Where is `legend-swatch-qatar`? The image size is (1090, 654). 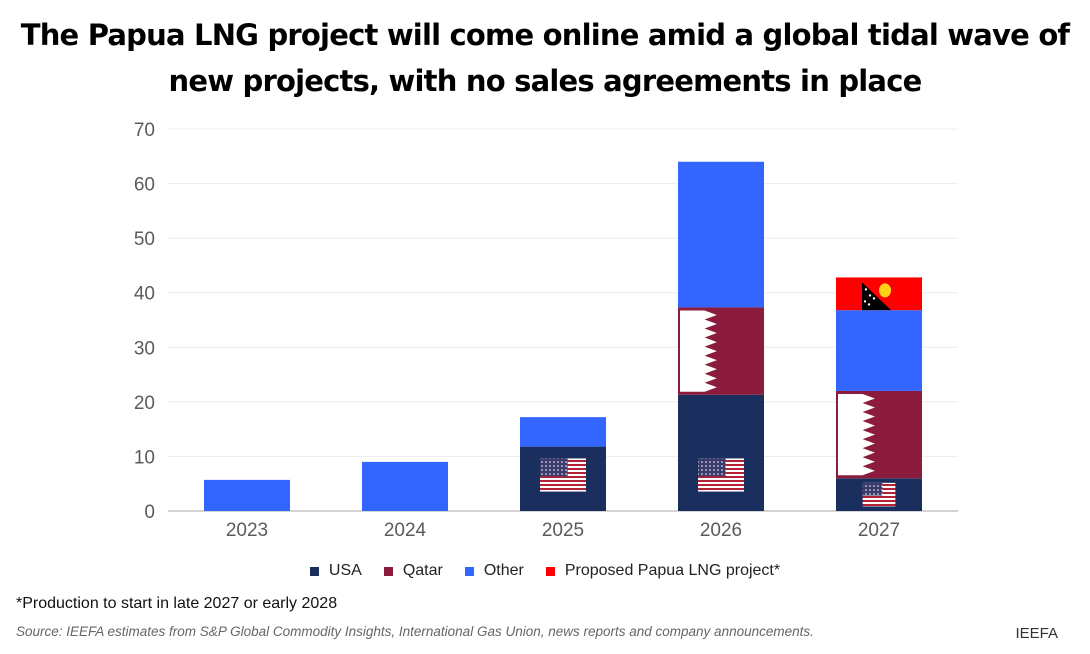 legend-swatch-qatar is located at coordinates (388, 571).